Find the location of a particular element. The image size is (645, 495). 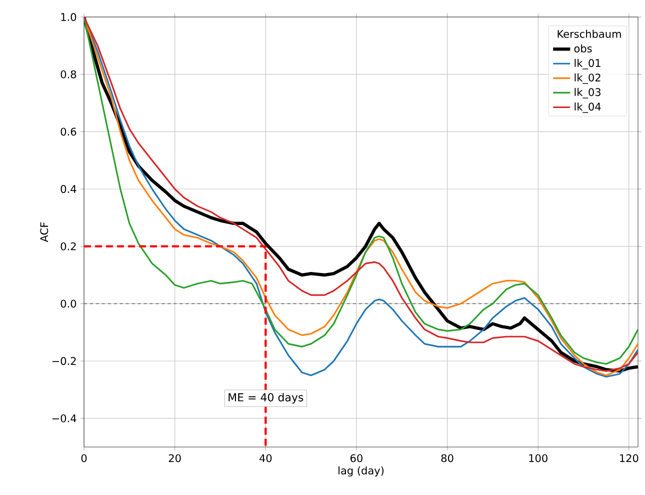

x-axis-title: lag (day) is located at coordinates (361, 471).